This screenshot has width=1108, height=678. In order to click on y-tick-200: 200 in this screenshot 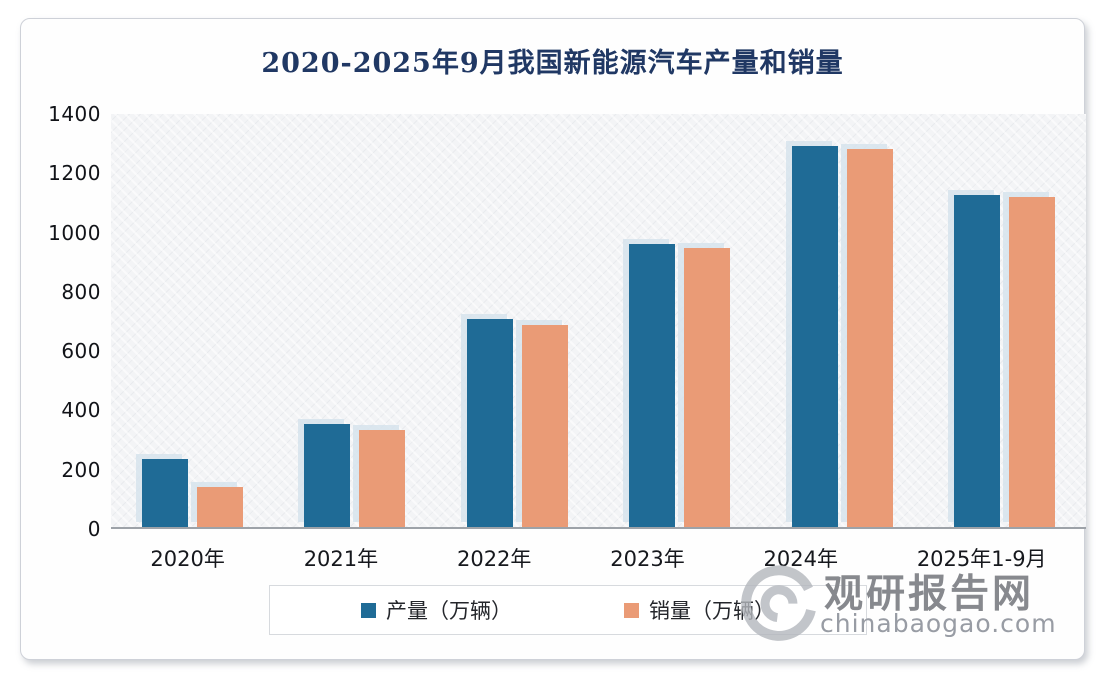, I will do `click(81, 469)`.